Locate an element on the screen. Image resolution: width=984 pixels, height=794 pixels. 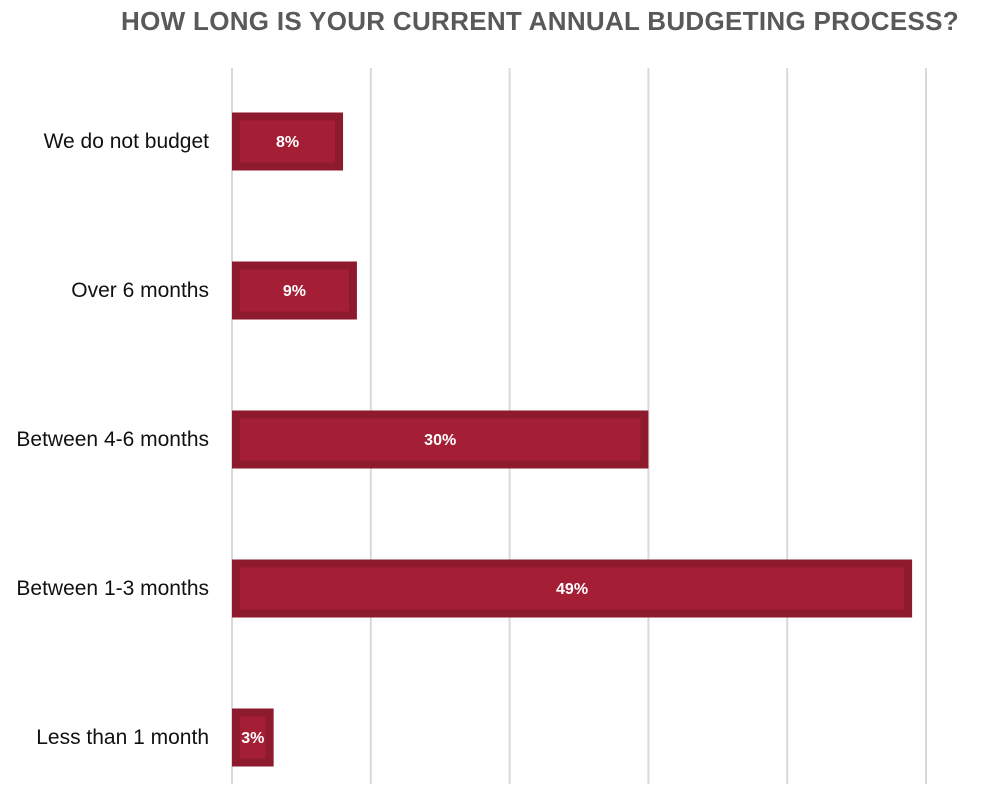
category-label: Between 1-3 months is located at coordinates (112, 588).